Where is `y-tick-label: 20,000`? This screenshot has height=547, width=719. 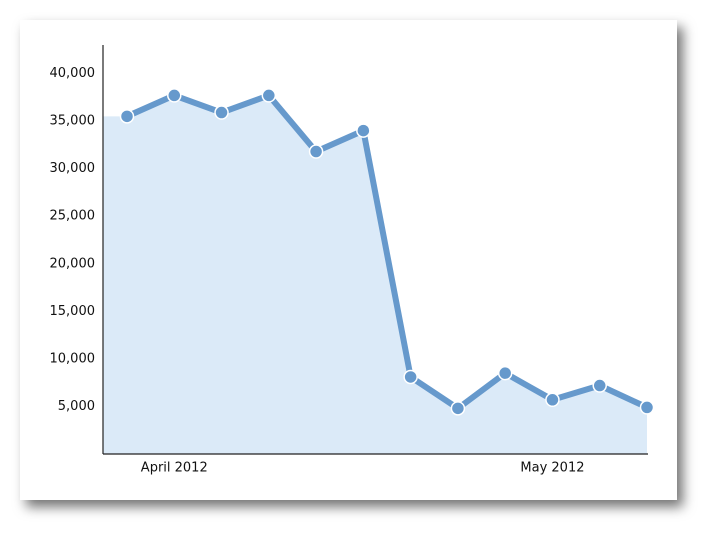 y-tick-label: 20,000 is located at coordinates (73, 263).